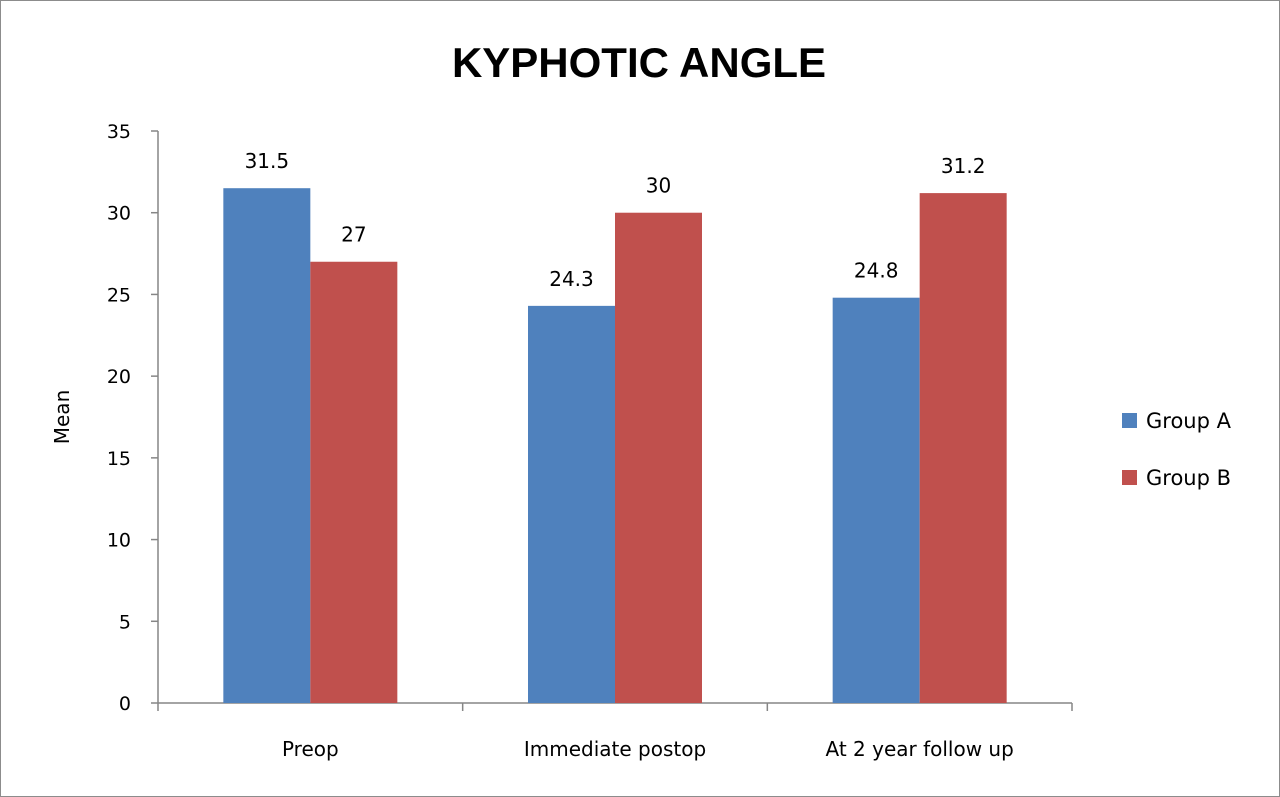  What do you see at coordinates (1188, 478) in the screenshot?
I see `legend-label: Group B` at bounding box center [1188, 478].